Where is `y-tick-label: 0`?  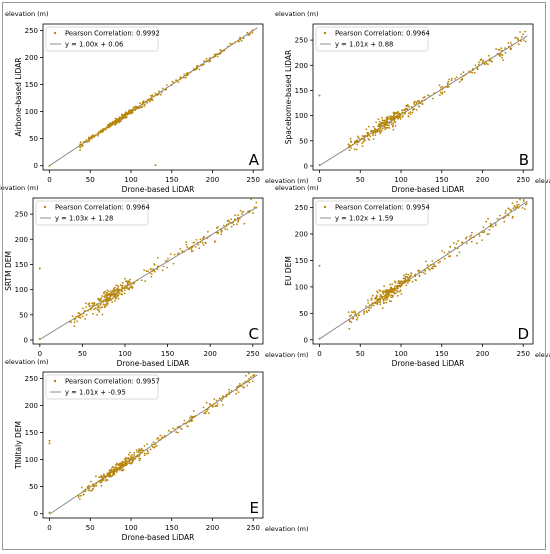 y-tick-label: 0 is located at coordinates (36, 514).